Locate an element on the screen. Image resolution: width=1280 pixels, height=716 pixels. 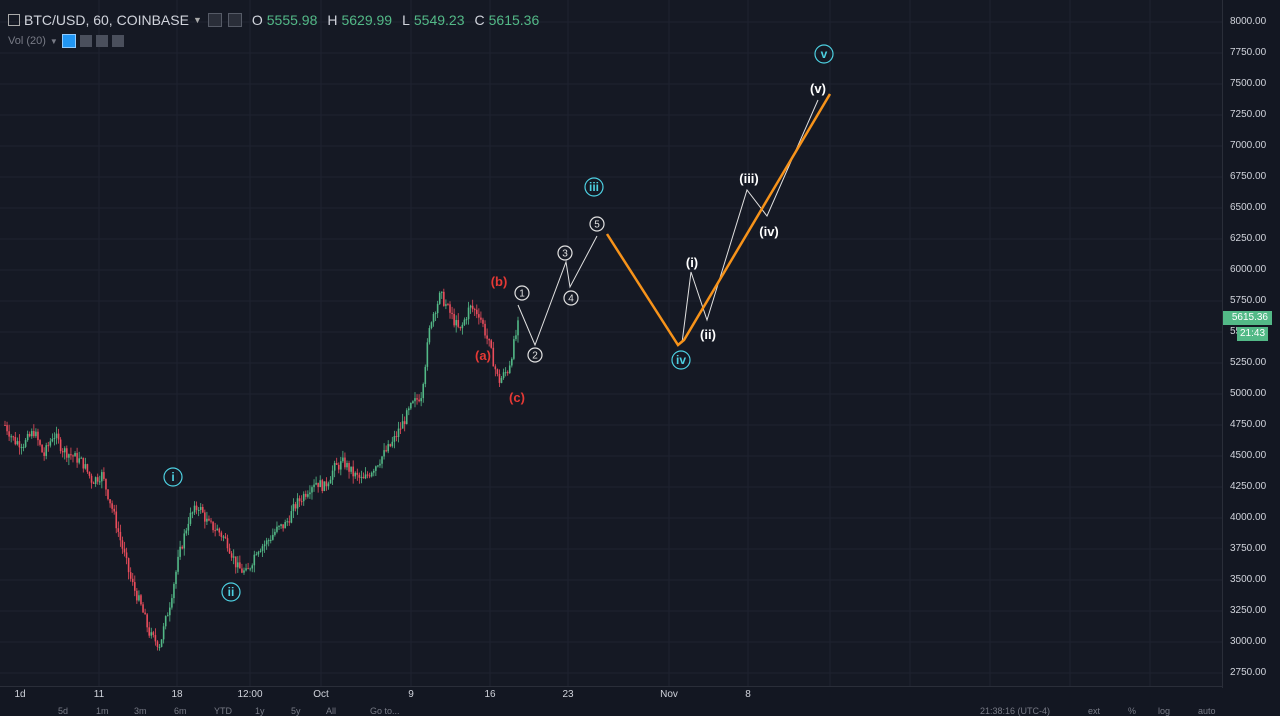
volume-legend: Vol (20) ▼ is located at coordinates (66, 41).